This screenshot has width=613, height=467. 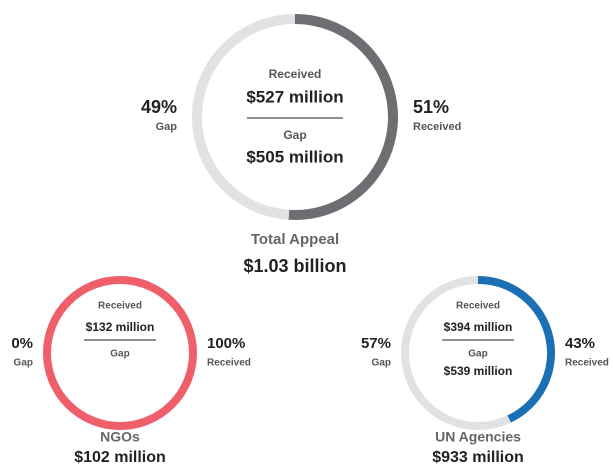 What do you see at coordinates (431, 107) in the screenshot?
I see `percent-label: 51%` at bounding box center [431, 107].